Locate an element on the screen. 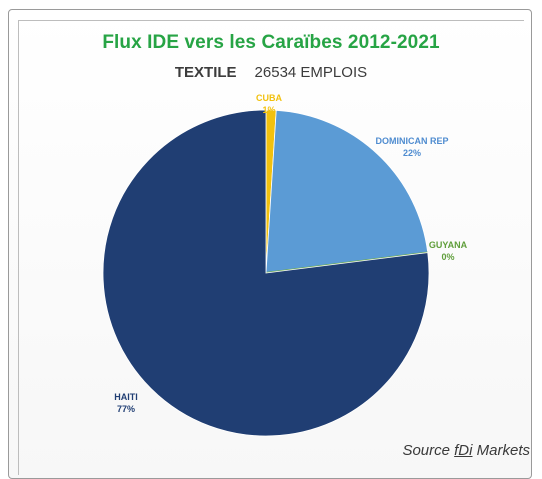 The height and width of the screenshot is (479, 542). slice-label-cuba: CUBA is located at coordinates (269, 98).